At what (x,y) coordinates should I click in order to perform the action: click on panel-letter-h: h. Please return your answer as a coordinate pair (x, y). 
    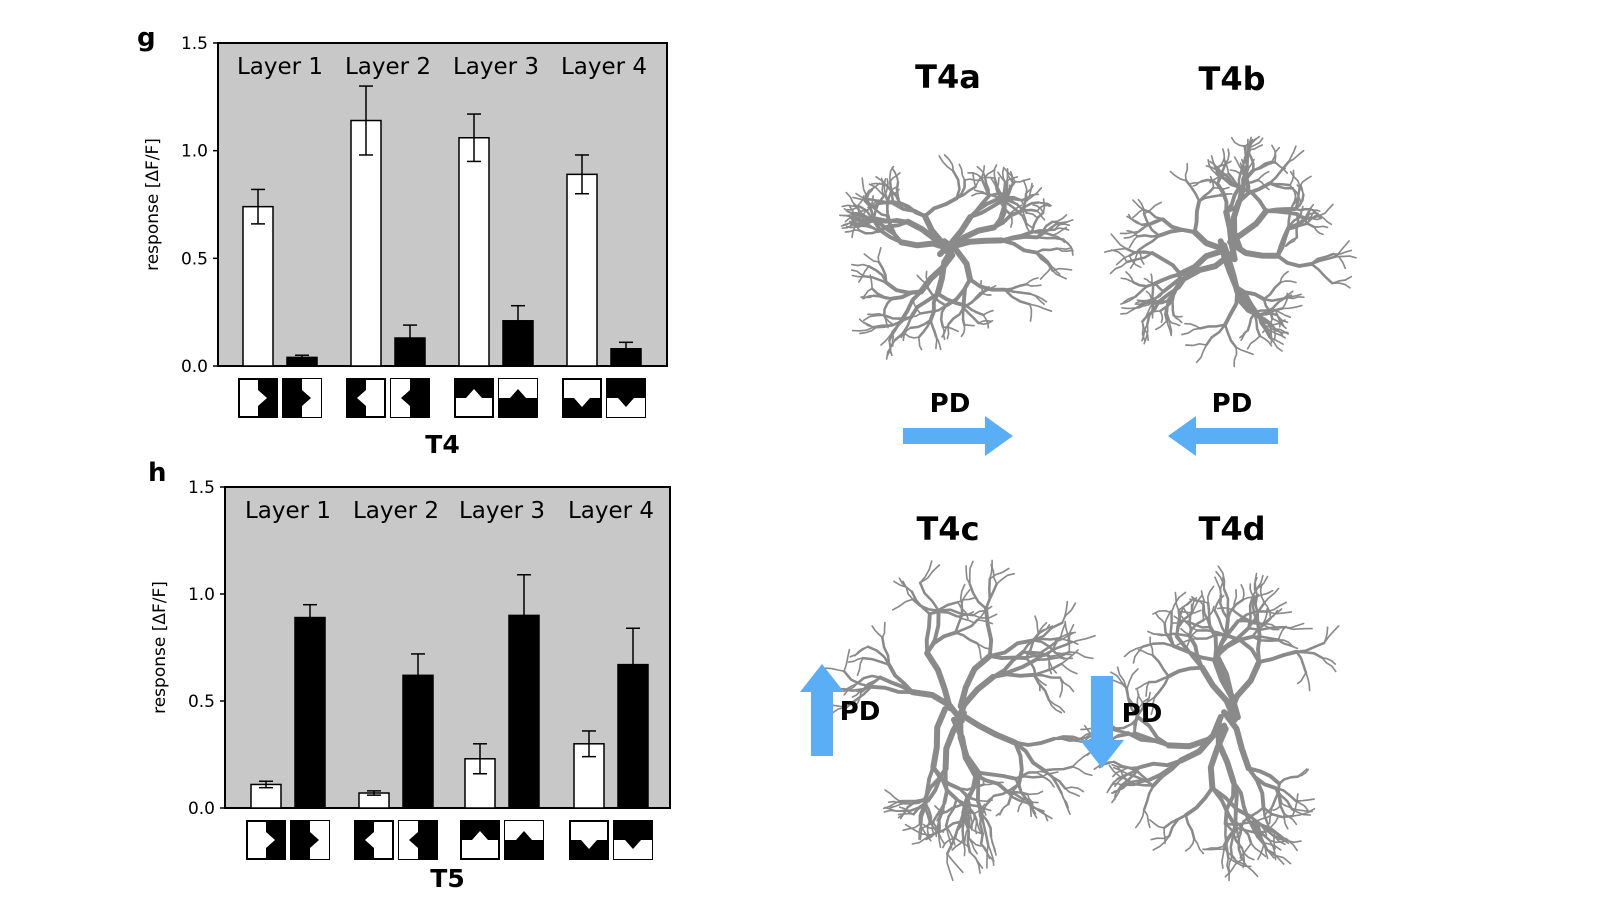
    Looking at the image, I should click on (157, 473).